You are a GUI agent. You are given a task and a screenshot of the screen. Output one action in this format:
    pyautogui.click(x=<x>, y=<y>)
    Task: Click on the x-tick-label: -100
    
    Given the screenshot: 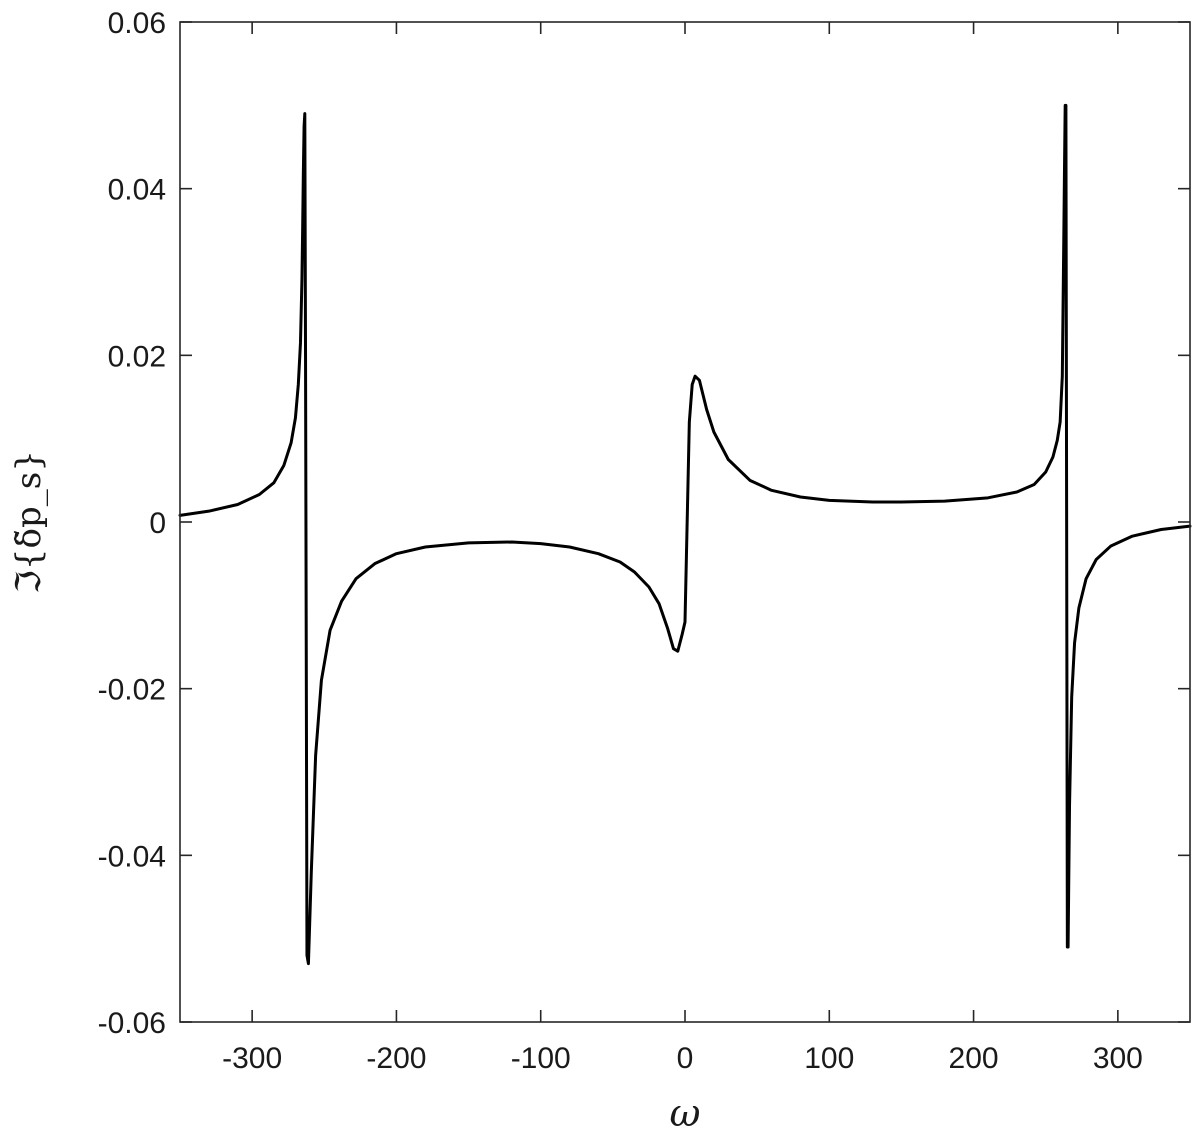 What is the action you would take?
    pyautogui.click(x=541, y=1058)
    